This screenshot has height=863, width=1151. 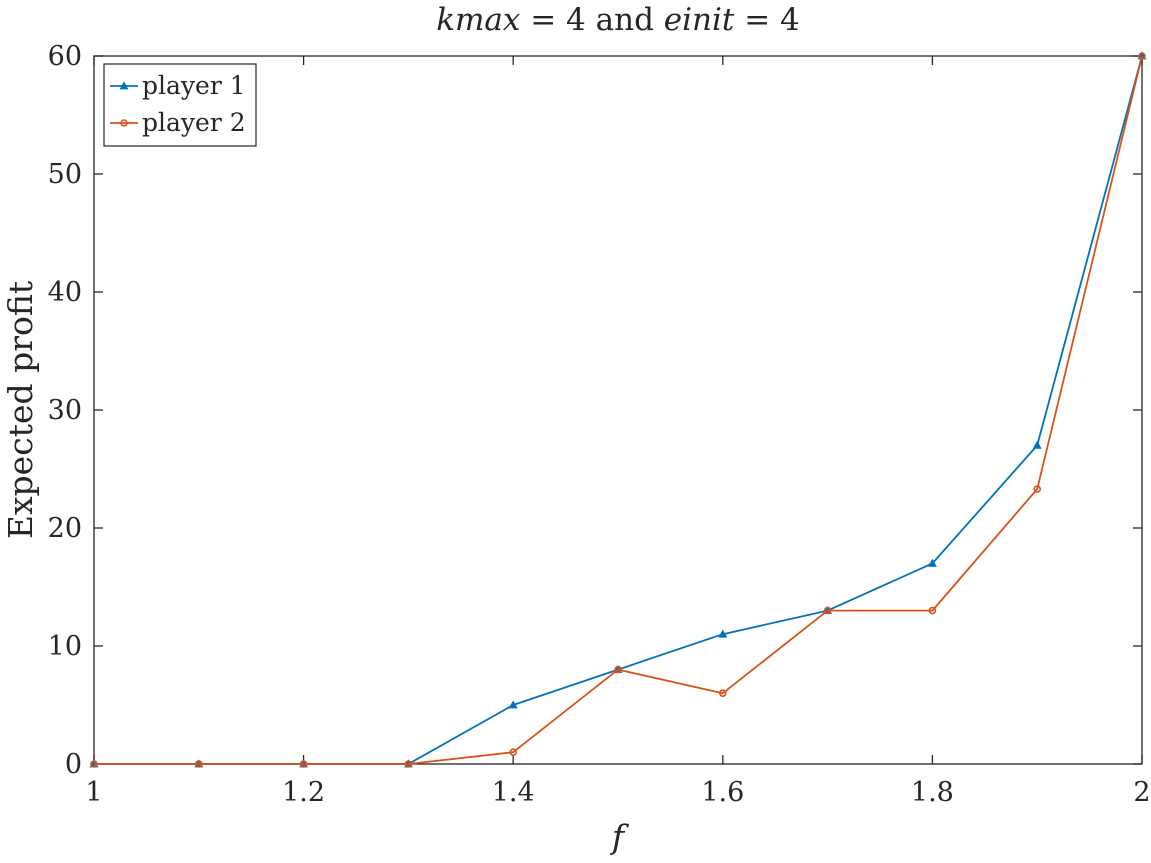 I want to click on y-tick-label: 50, so click(x=65, y=174).